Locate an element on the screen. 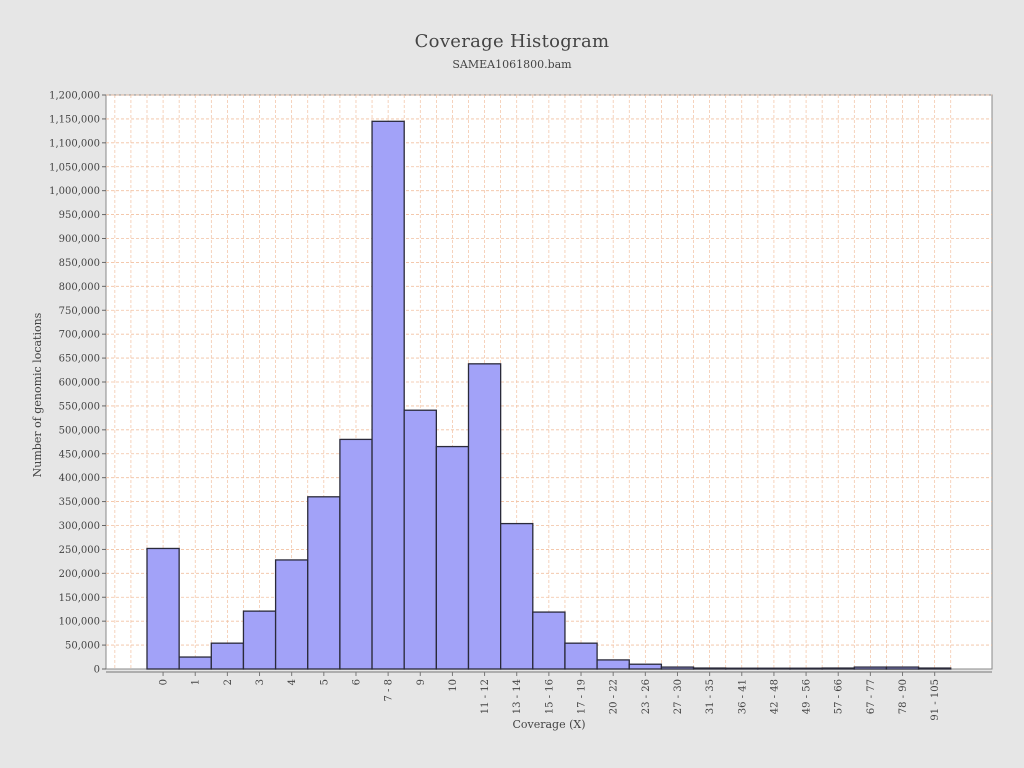 This screenshot has height=768, width=1024. x-tick-label: 7 - 8 is located at coordinates (389, 690).